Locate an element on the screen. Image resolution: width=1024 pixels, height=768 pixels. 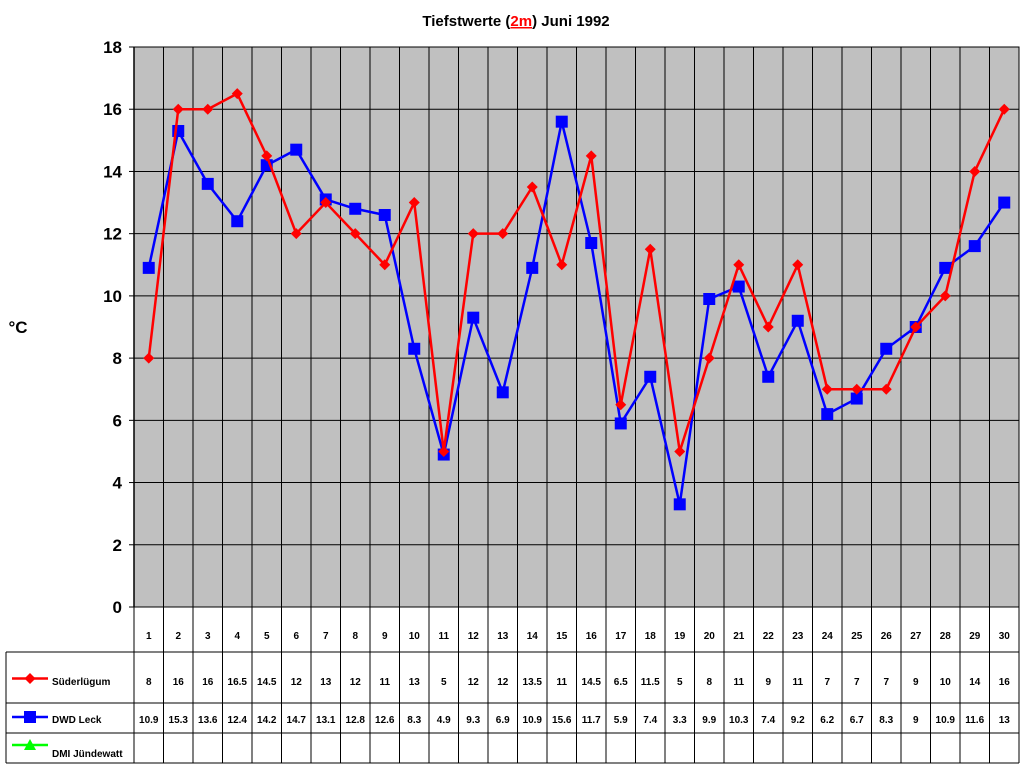
y-tick-label: 0 is located at coordinates (117, 607).